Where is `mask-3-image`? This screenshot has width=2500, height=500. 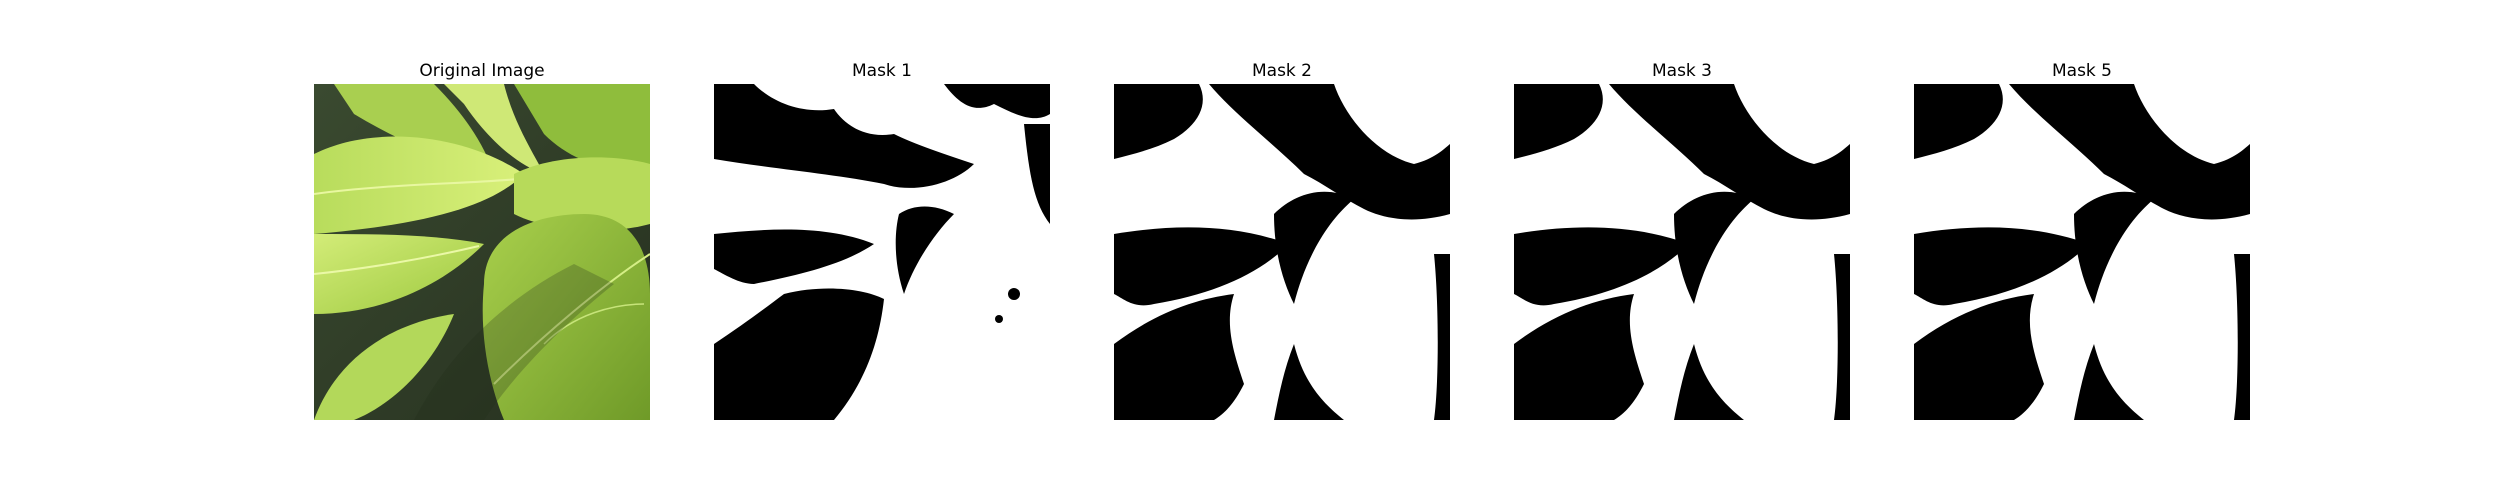 mask-3-image is located at coordinates (1682, 252).